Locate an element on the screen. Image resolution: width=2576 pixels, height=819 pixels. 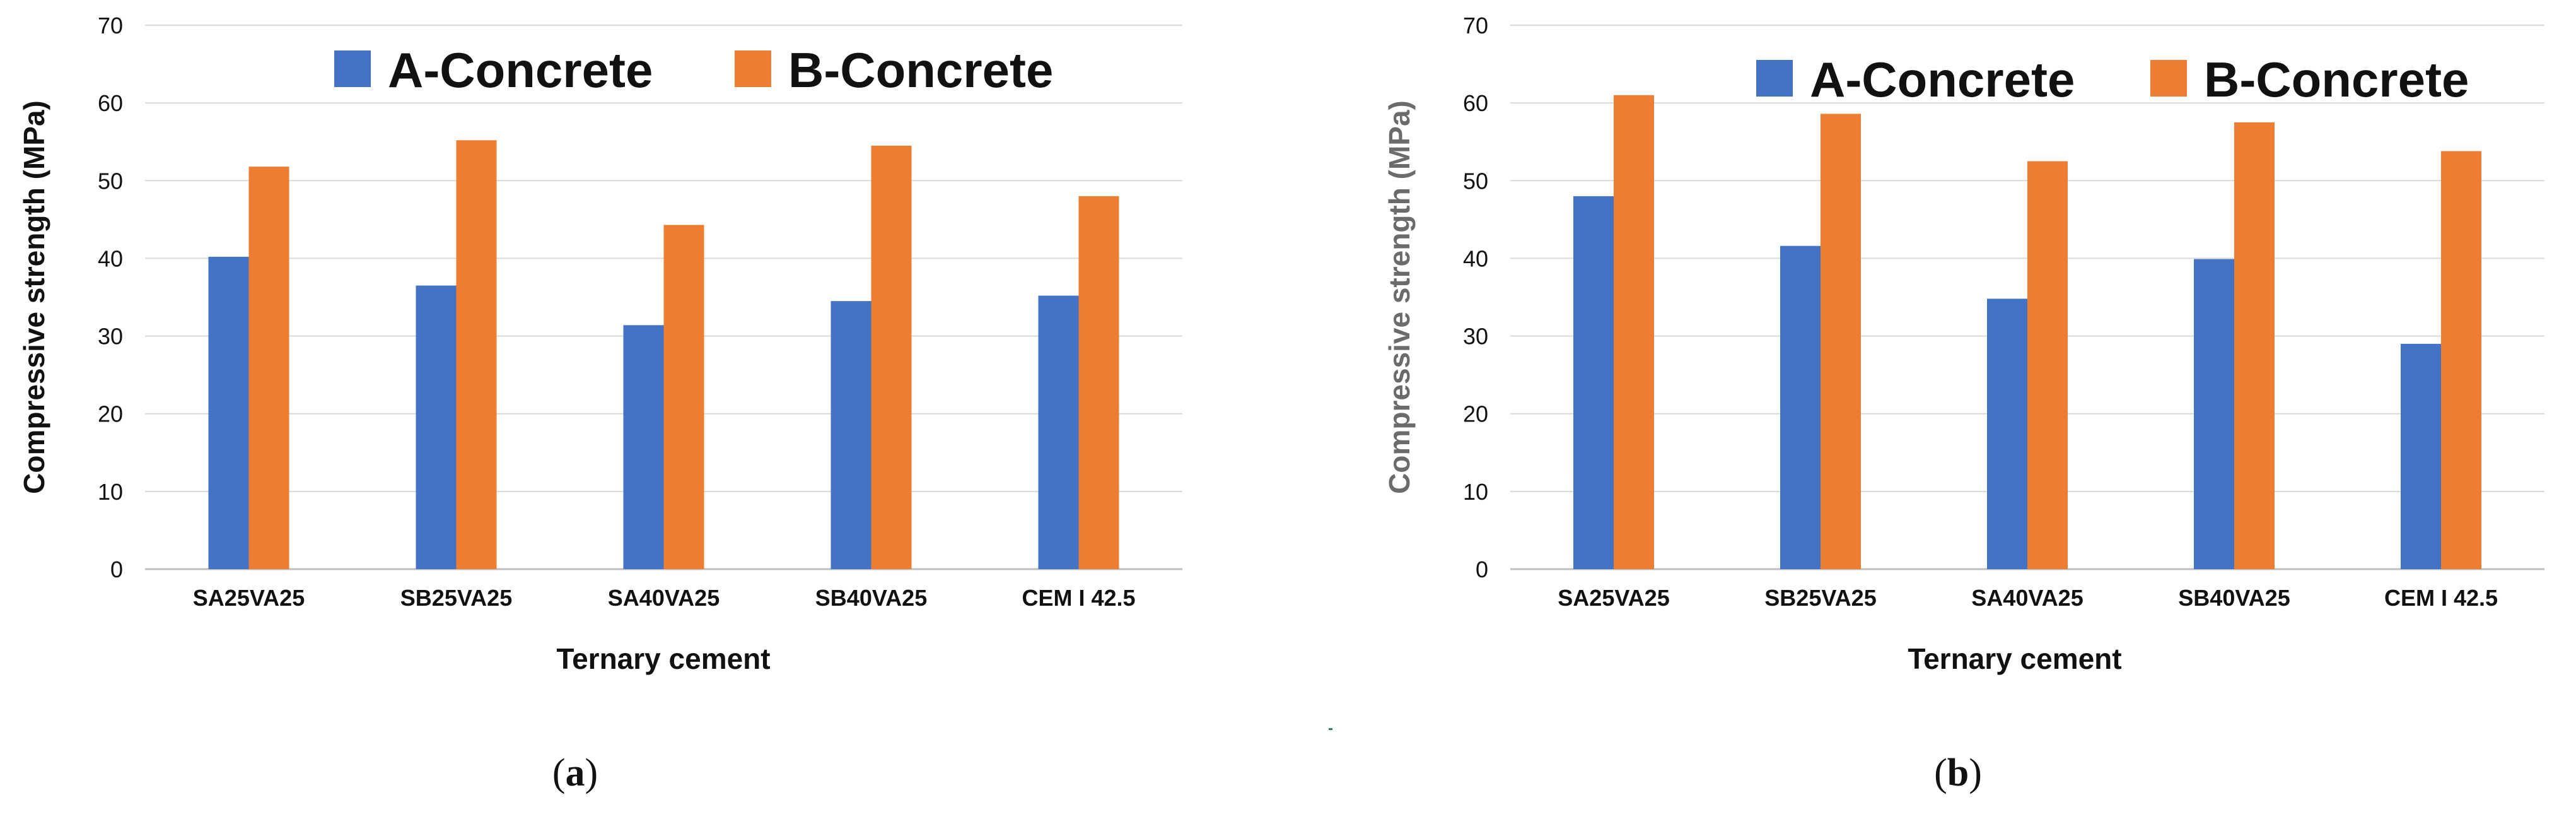
panel-caption-a: (a) is located at coordinates (575, 772).